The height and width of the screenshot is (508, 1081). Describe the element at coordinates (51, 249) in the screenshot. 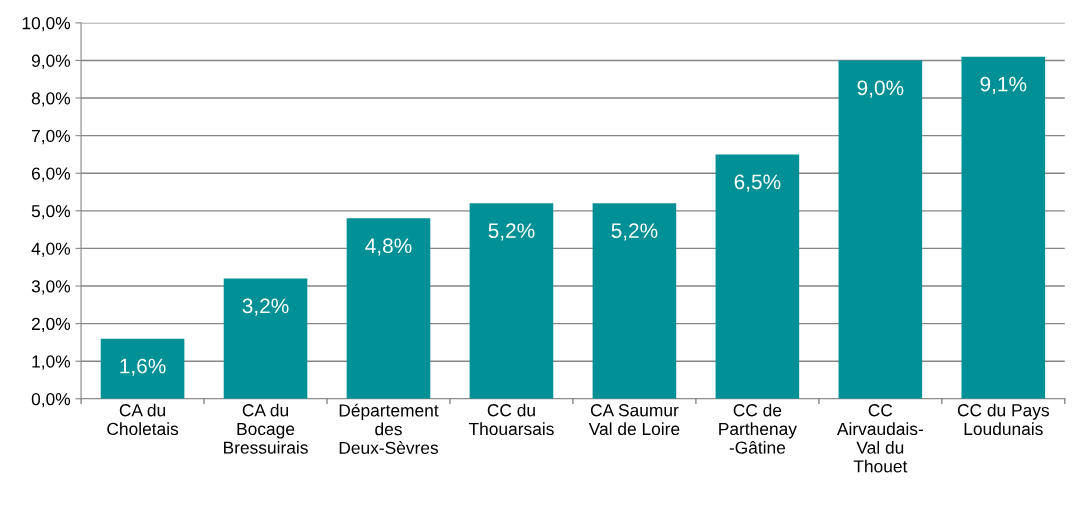

I see `y-tick-label: 4,0%` at that location.